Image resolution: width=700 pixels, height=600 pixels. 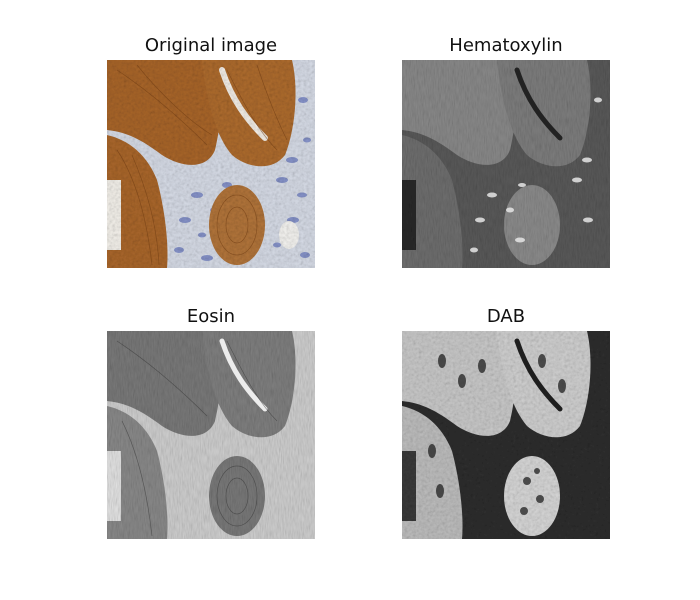 I want to click on panel-title: Hematoxylin, so click(x=506, y=45).